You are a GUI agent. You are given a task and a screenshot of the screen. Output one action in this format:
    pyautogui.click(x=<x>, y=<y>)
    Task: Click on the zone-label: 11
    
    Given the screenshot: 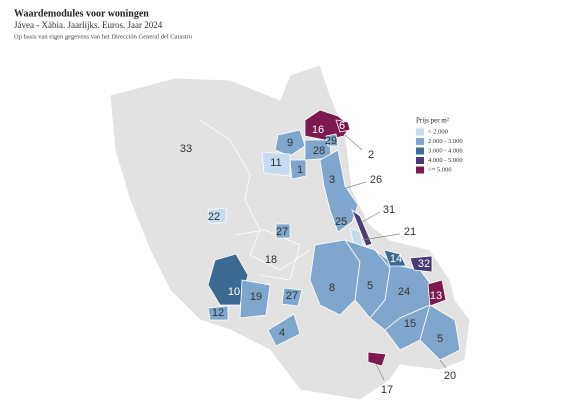 What is the action you would take?
    pyautogui.click(x=275, y=163)
    